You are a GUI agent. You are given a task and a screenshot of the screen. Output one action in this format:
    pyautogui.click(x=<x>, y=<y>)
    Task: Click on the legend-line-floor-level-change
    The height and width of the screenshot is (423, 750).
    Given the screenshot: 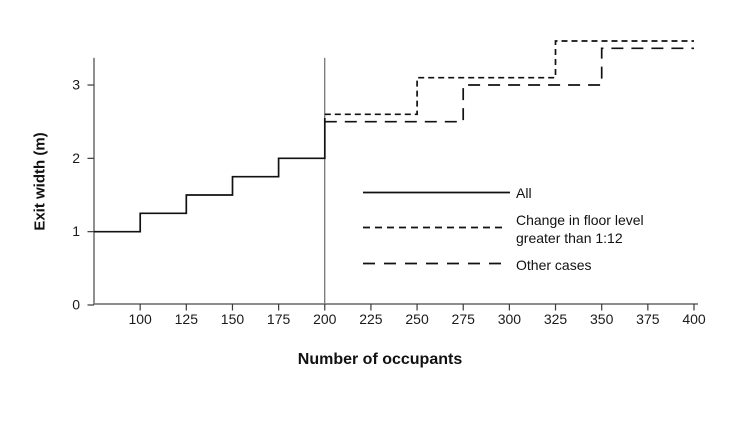 What is the action you would take?
    pyautogui.click(x=433, y=227)
    